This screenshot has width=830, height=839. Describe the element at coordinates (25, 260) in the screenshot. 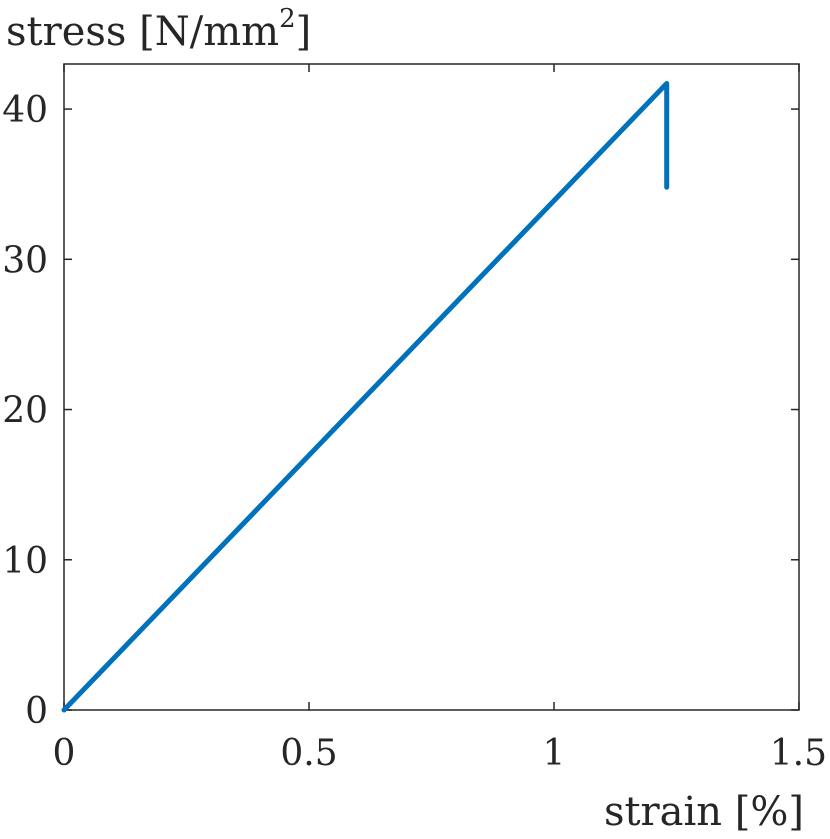

I see `y-tick-label: 30` at that location.